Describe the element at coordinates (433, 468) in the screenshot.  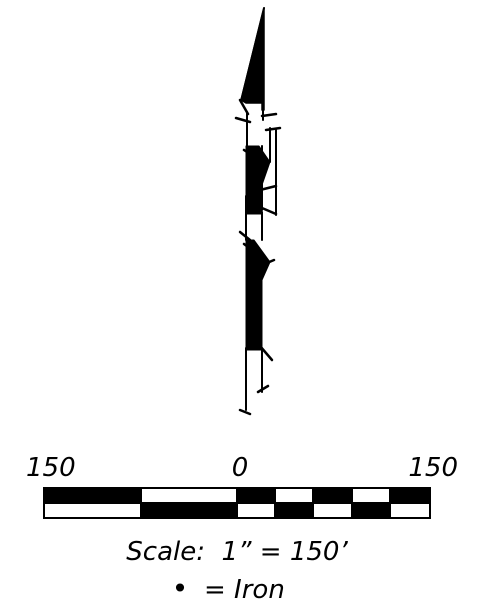
I see `scale-label-right: 150` at that location.